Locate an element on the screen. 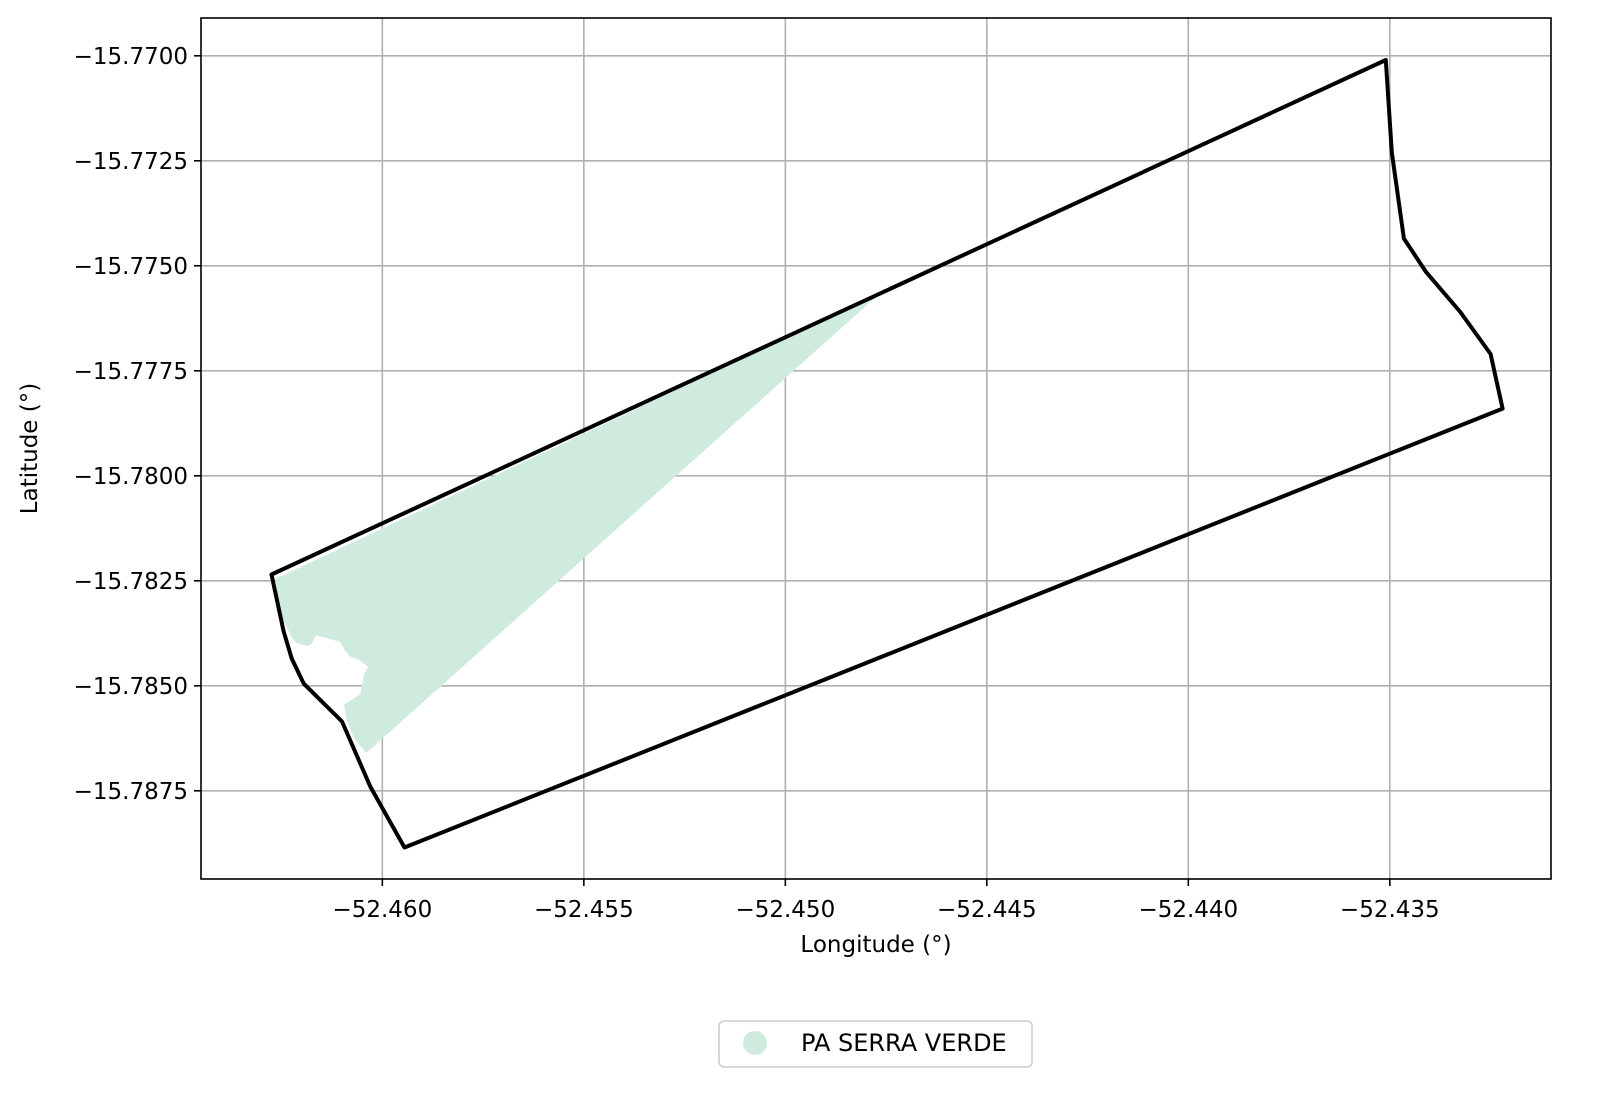 This screenshot has width=1615, height=1119. y-tick-label: −15.7750 is located at coordinates (131, 267).